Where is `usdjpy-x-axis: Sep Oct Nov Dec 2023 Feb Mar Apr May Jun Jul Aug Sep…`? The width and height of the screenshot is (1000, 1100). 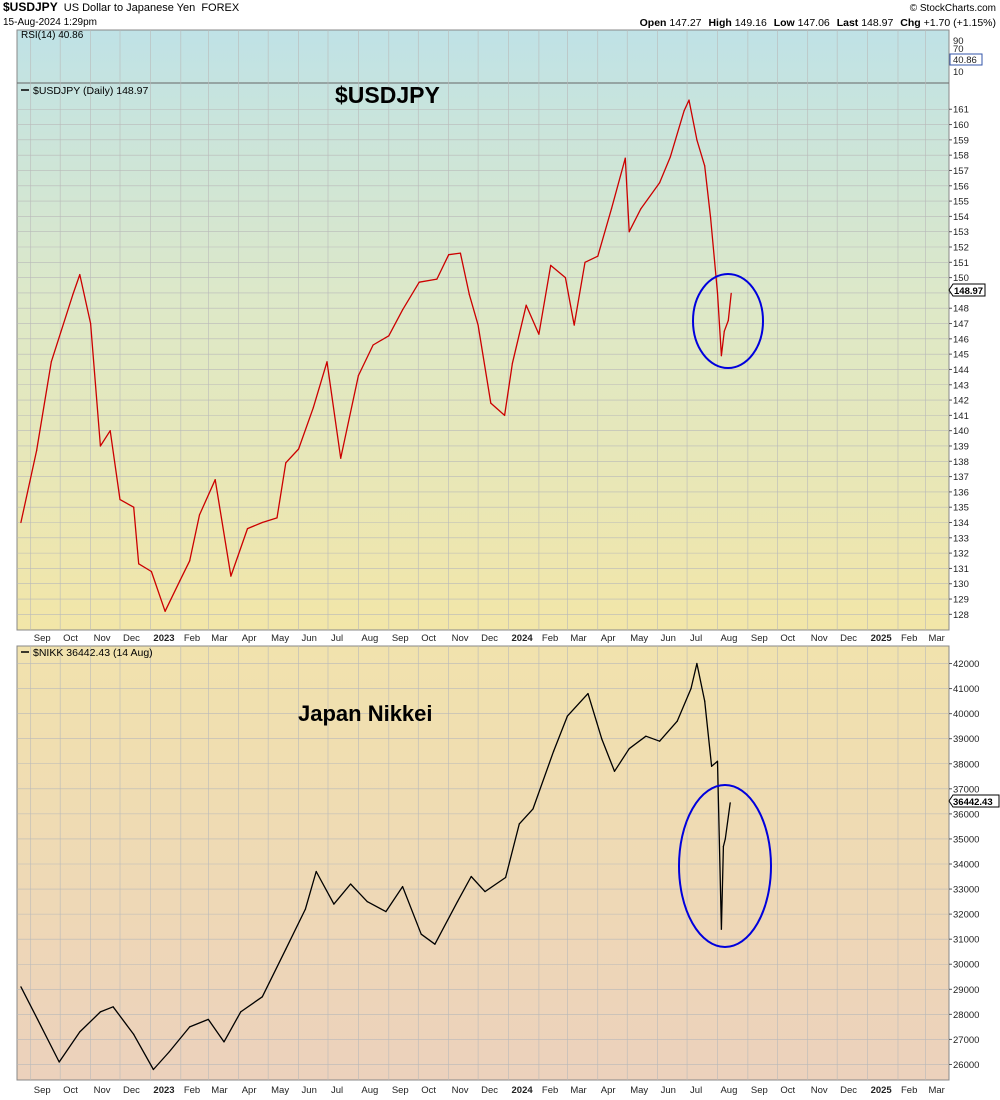 usdjpy-x-axis: Sep Oct Nov Dec 2023 Feb Mar Apr May Jun Jul Aug Sep… is located at coordinates (489, 638).